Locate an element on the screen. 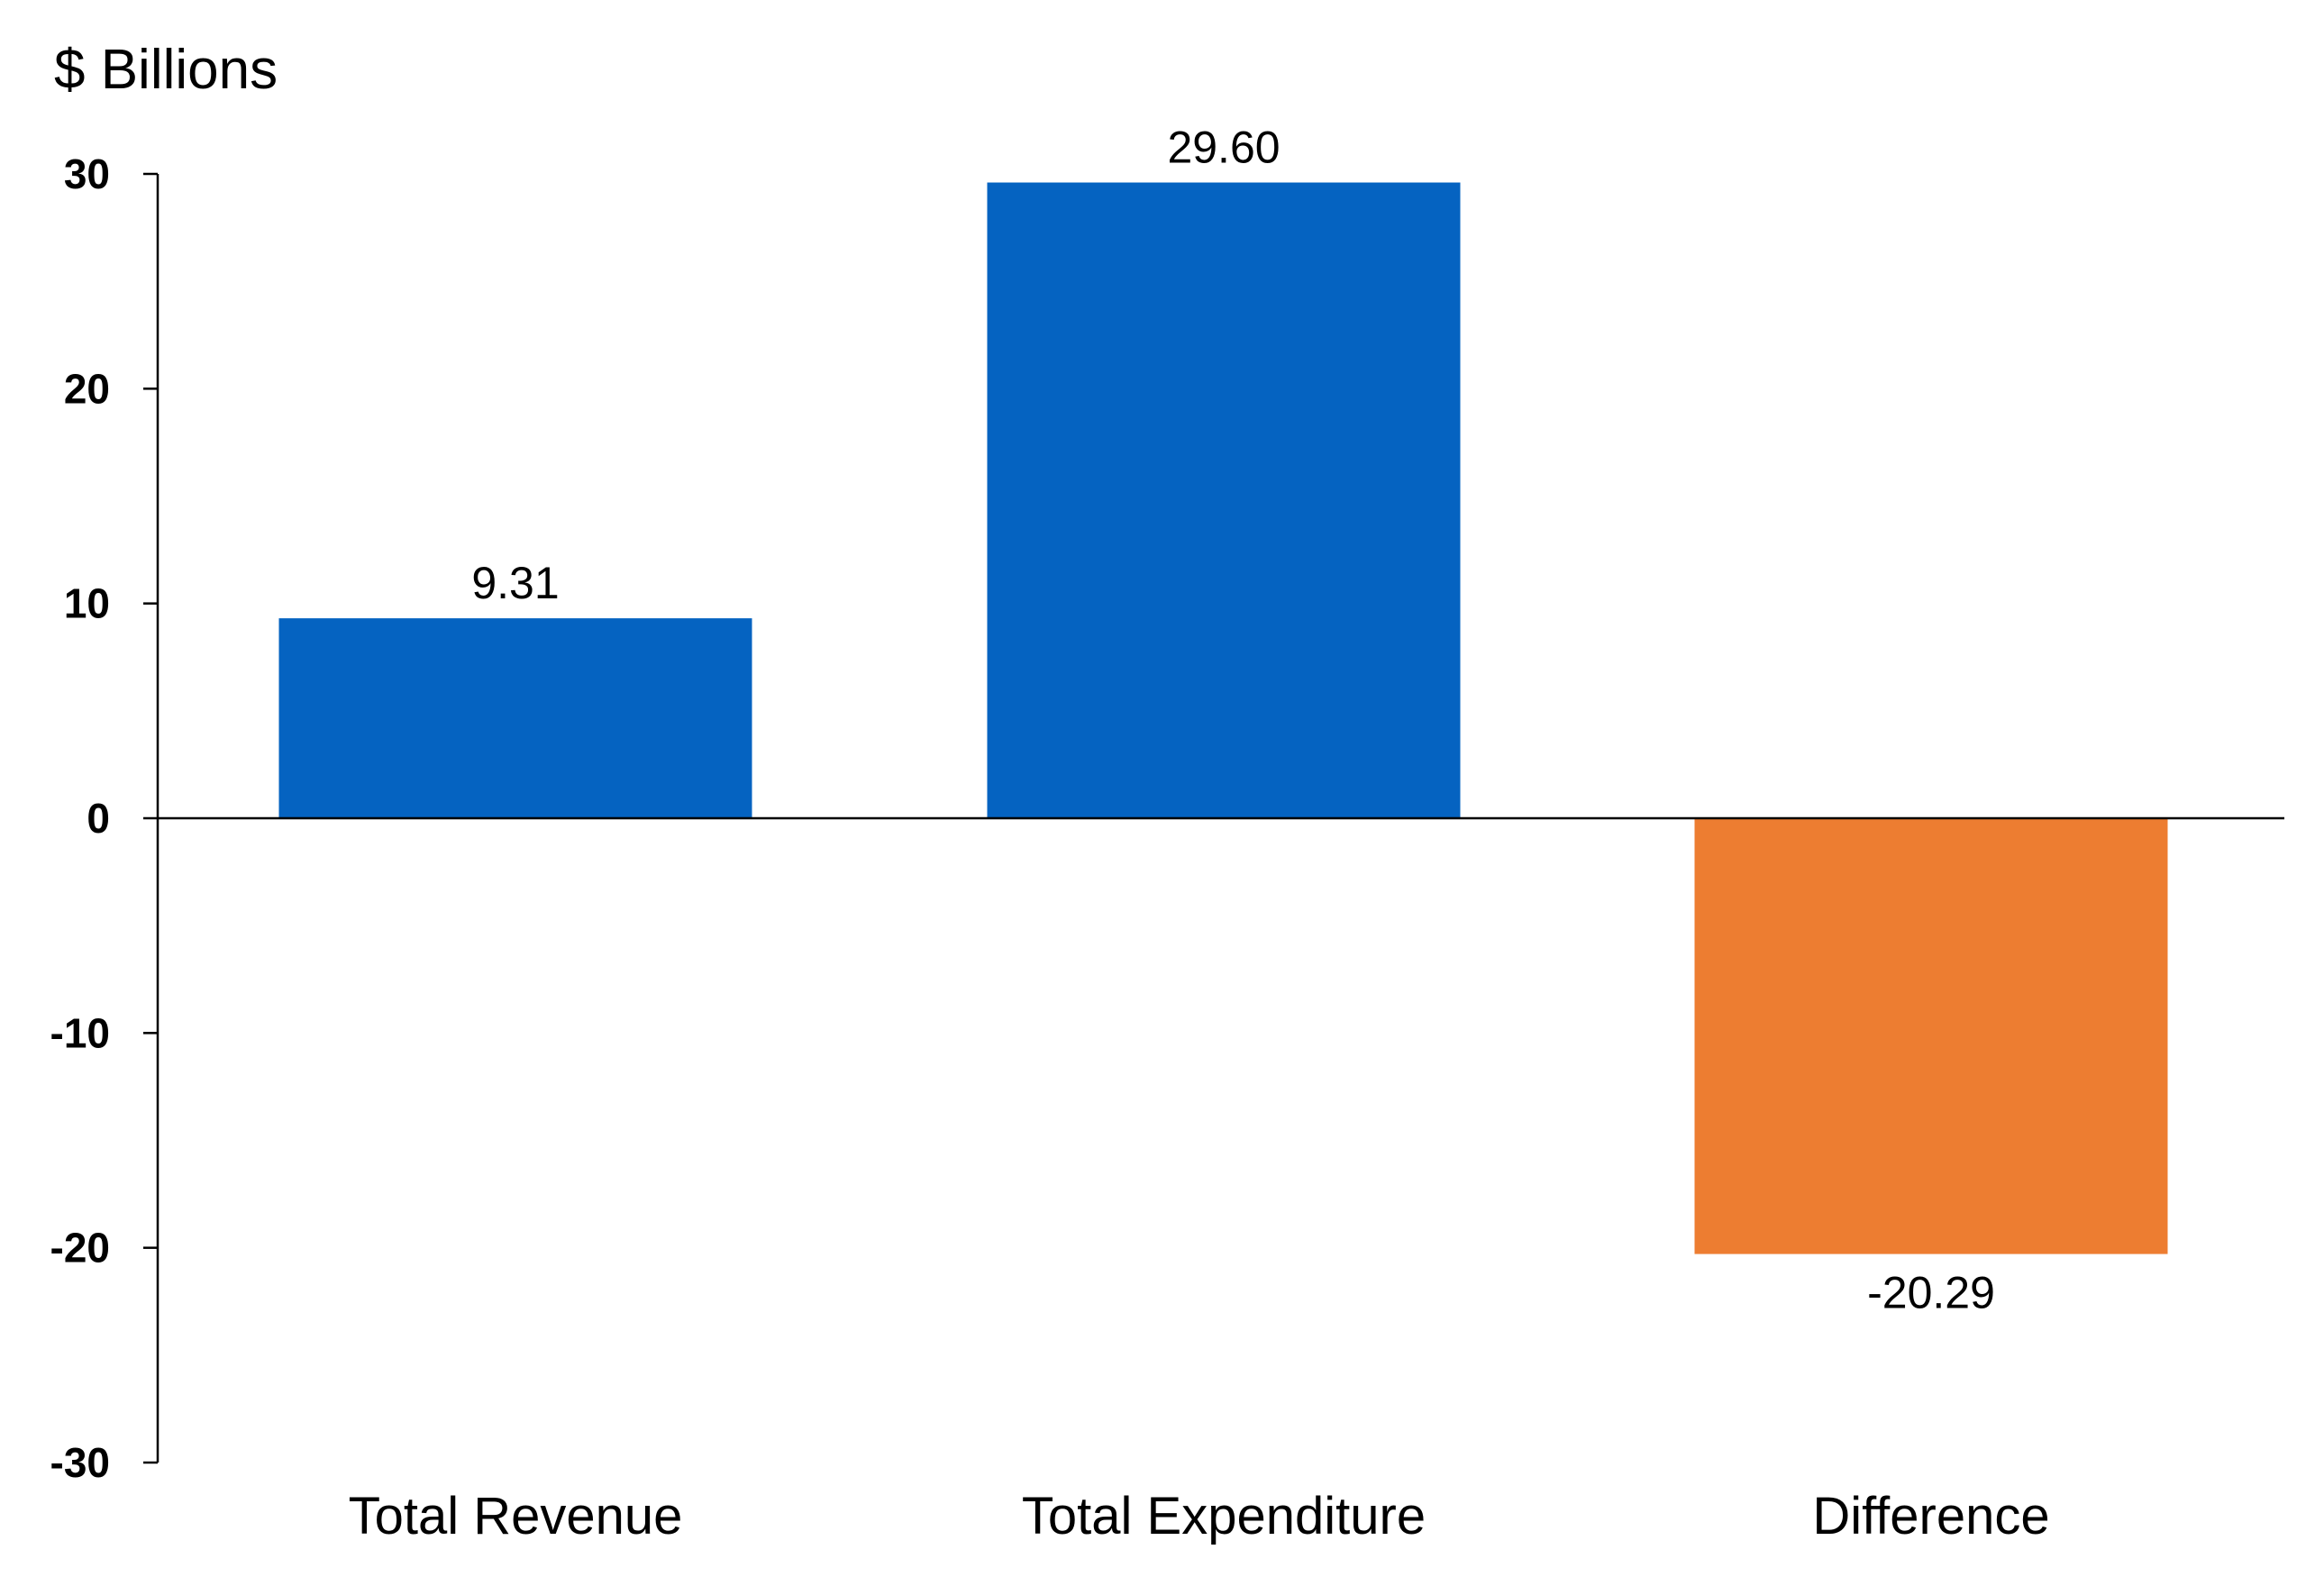  y-tick-label: 10 is located at coordinates (87, 603).